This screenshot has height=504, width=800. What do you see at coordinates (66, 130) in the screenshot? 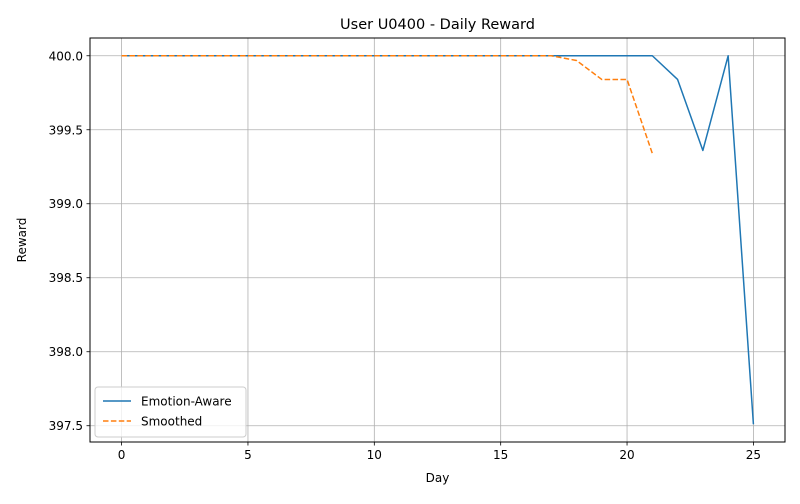
I see `y-tick-label: 399.5` at bounding box center [66, 130].